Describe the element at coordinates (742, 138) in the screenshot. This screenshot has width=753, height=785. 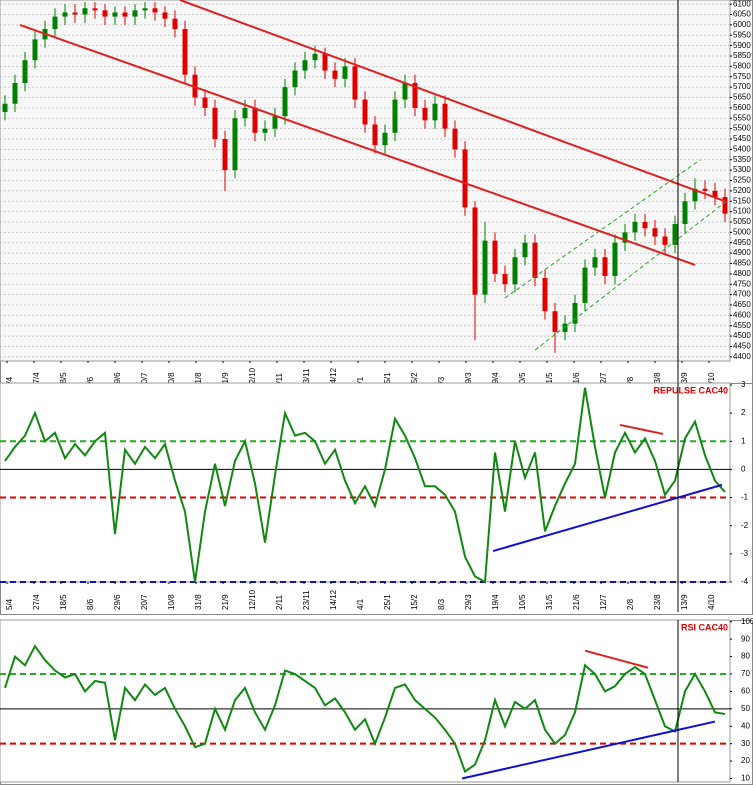
I see `y-tick-label: 5450` at that location.